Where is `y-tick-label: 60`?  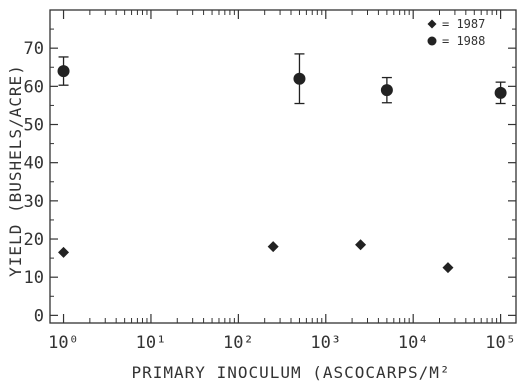
y-tick-label: 60 is located at coordinates (34, 87).